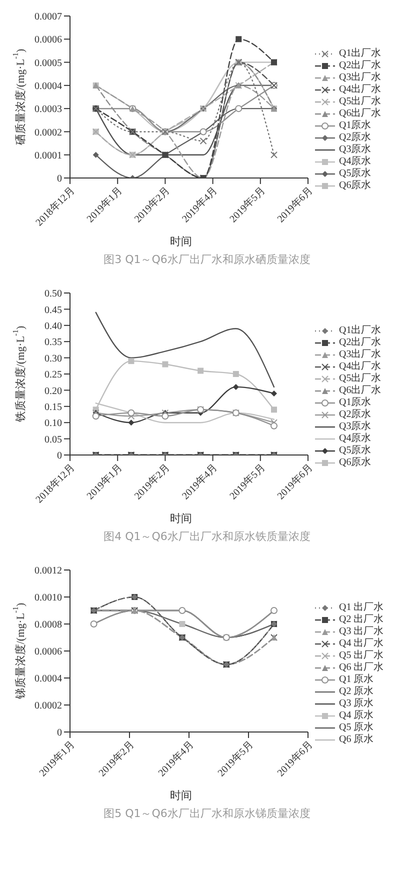 This screenshot has width=414, height=872. What do you see at coordinates (48, 17) in the screenshot?
I see `y-tick-label: 0.0007` at bounding box center [48, 17].